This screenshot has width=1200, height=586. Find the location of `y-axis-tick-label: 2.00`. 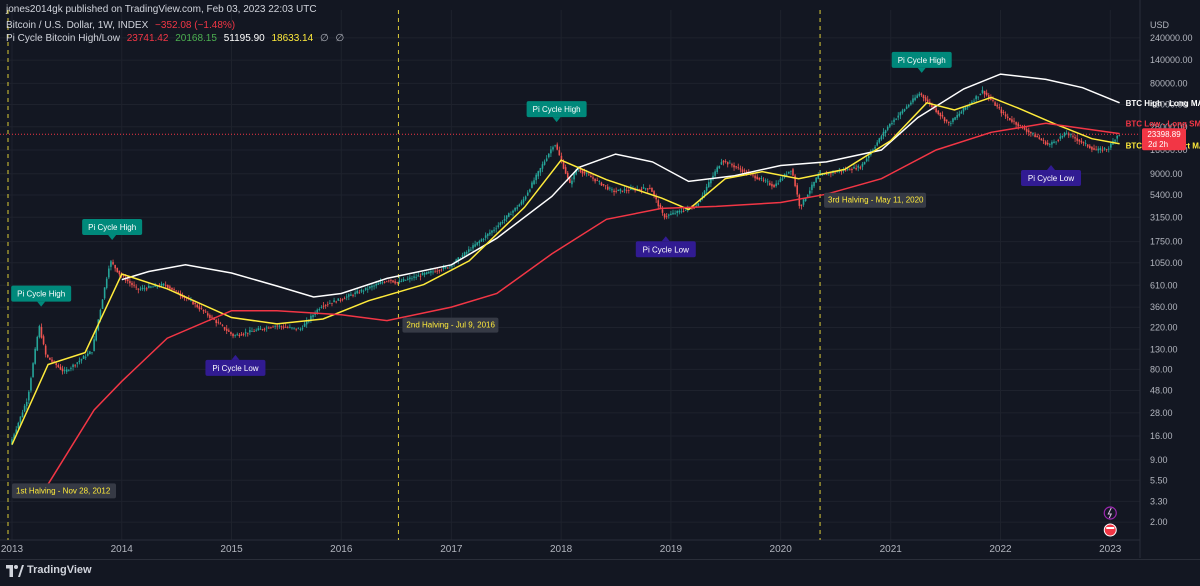

y-axis-tick-label: 2.00 is located at coordinates (1159, 522).